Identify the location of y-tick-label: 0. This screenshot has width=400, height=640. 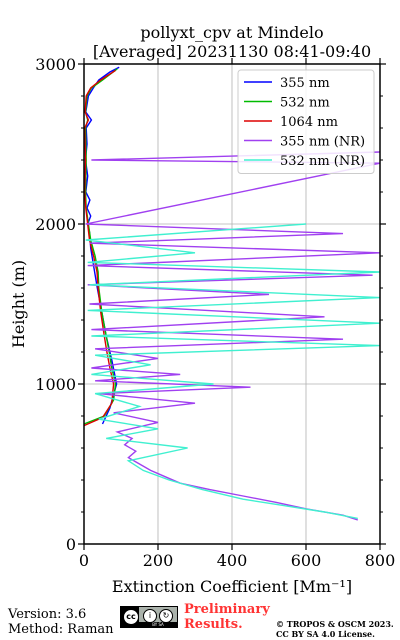
(71, 544).